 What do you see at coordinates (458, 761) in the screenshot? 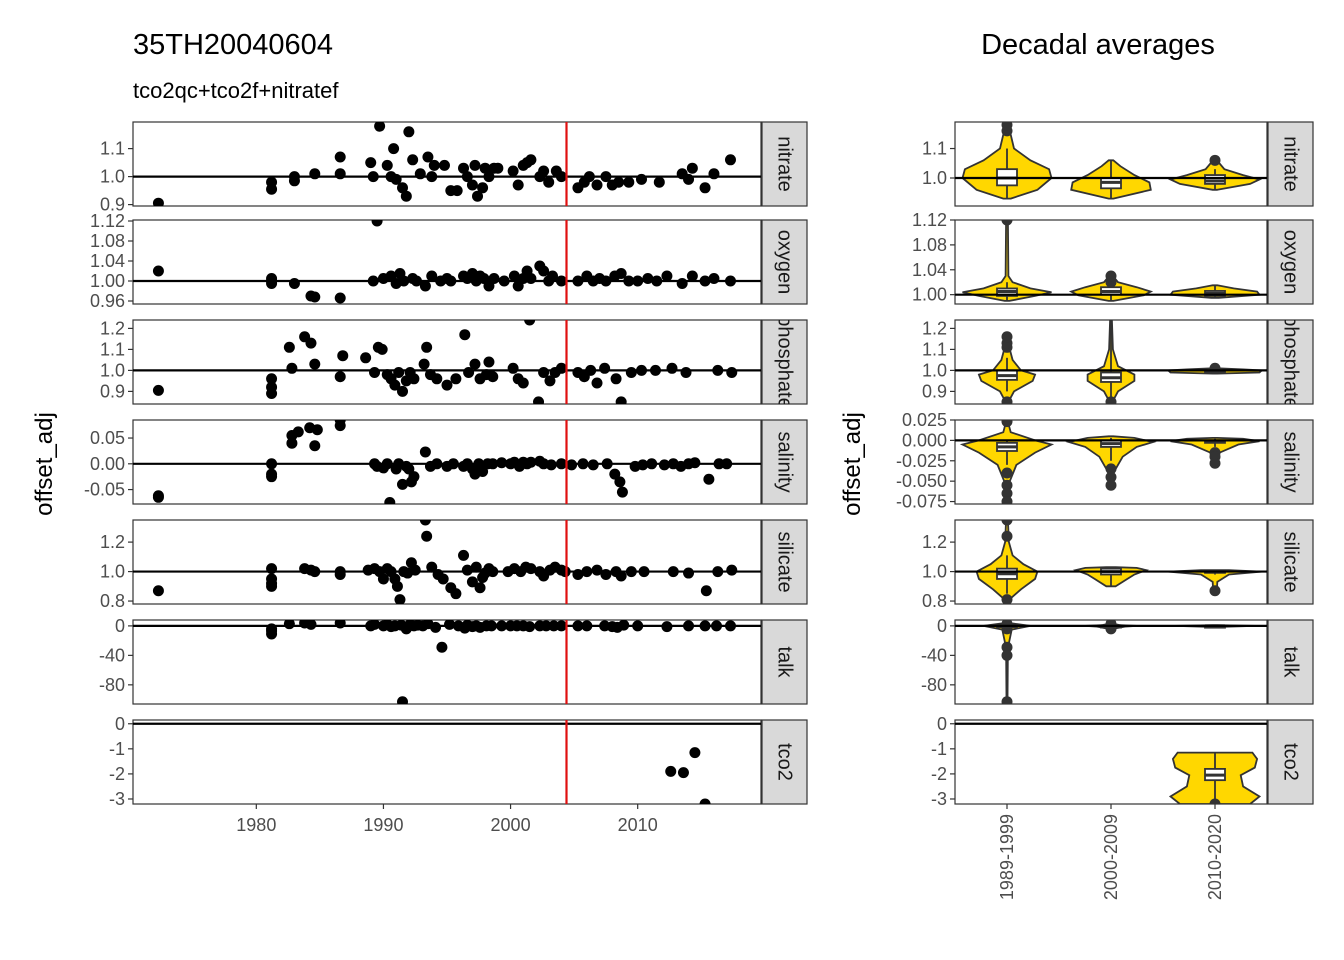
I see `scatter-panel-tco2: tco2 -3 -2 -1 0` at bounding box center [458, 761].